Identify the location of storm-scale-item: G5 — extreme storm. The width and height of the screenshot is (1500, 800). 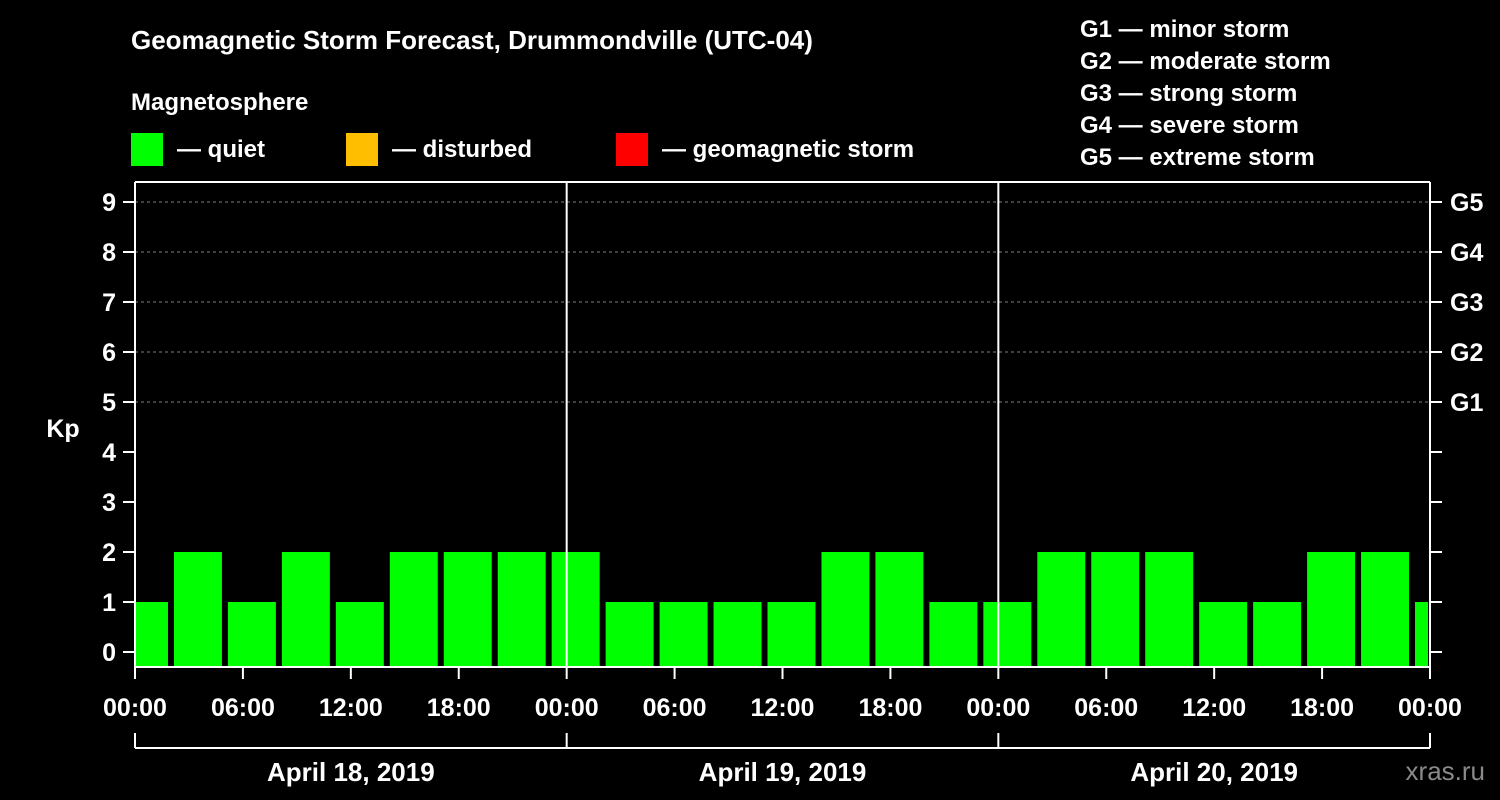
(1197, 157).